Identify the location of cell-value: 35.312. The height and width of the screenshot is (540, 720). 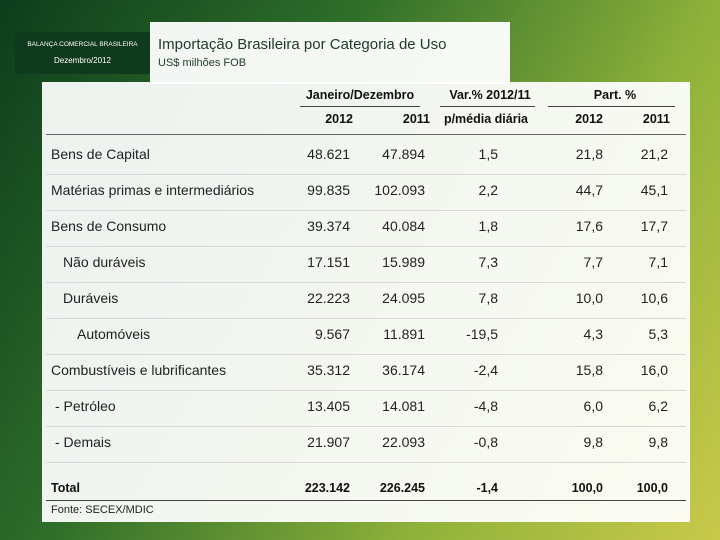
(328, 370).